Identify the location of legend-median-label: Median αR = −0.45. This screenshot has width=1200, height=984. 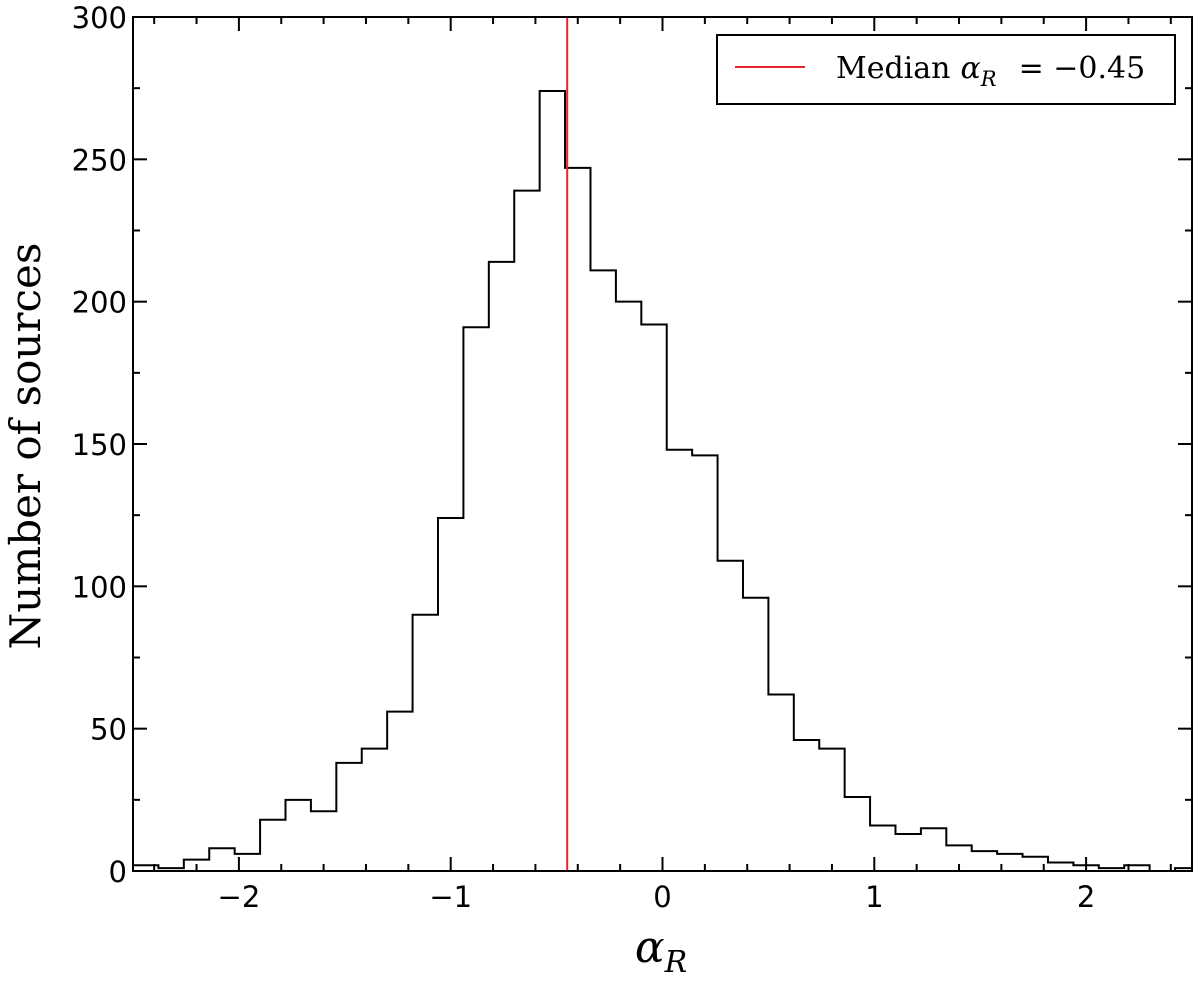
(990, 71).